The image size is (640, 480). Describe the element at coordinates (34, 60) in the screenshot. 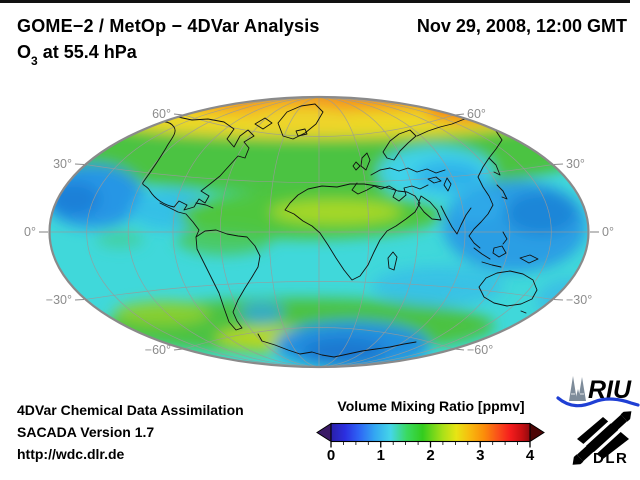

I see `subtitle-subscript: 3` at that location.